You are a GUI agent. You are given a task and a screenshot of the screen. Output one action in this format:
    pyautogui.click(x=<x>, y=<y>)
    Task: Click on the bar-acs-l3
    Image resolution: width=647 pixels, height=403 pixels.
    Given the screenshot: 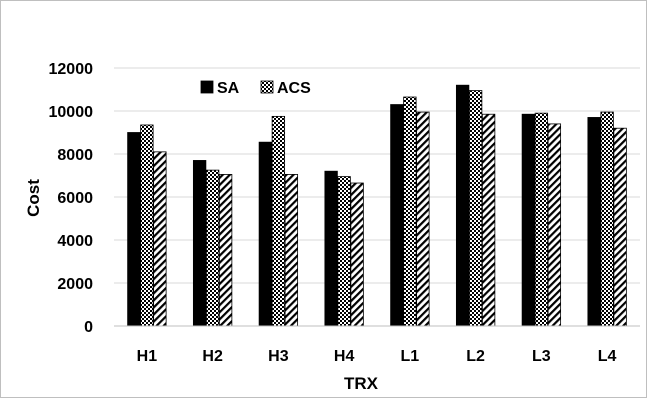 What is the action you would take?
    pyautogui.click(x=541, y=219)
    